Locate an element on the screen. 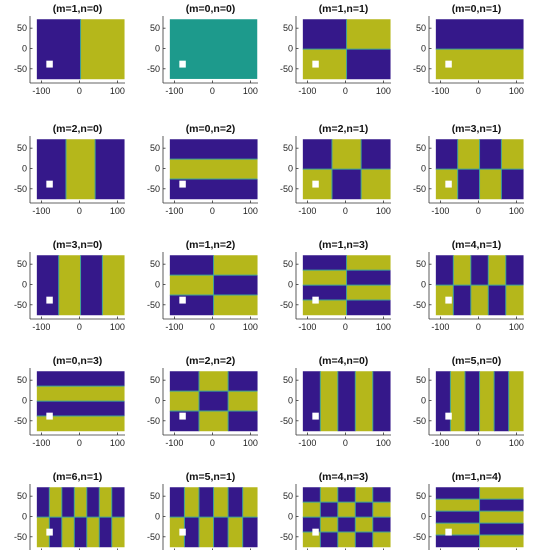 The width and height of the screenshot is (540, 550). panel-8: (m=3,n=1) -100 0 100 50 0 -50 is located at coordinates (468, 169).